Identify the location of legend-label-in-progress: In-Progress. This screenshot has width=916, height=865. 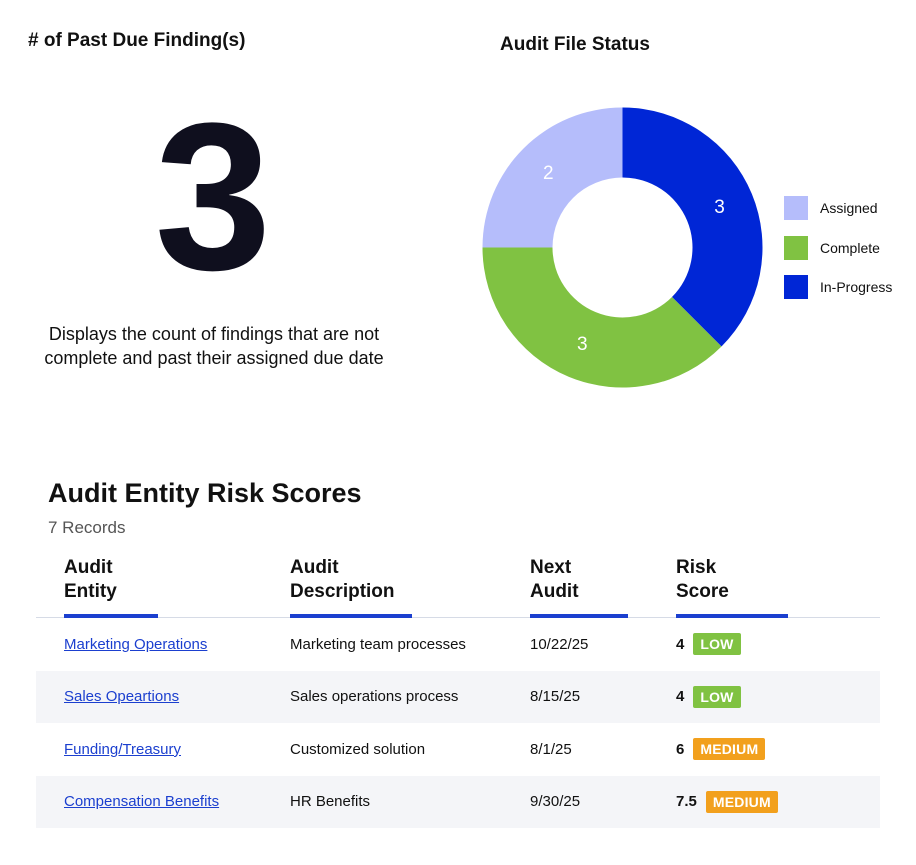
(856, 287).